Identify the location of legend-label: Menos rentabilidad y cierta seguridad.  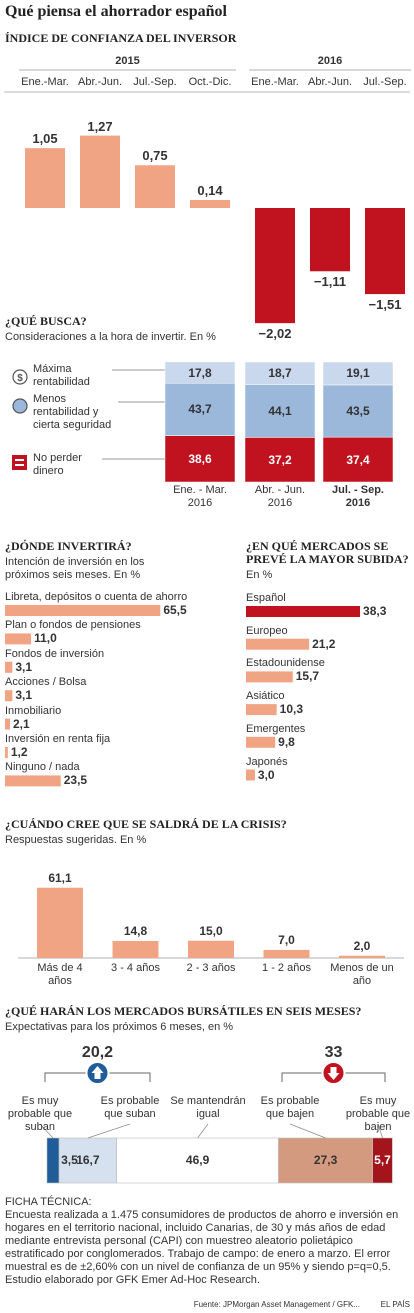
(72, 412).